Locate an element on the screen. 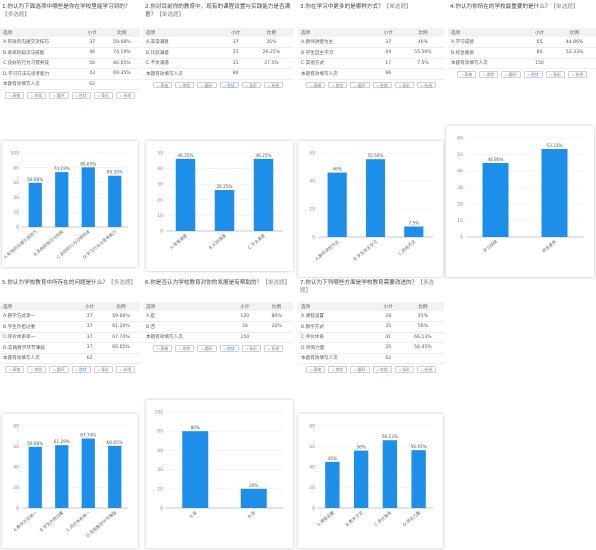 The height and width of the screenshot is (550, 596). q1-toolbar: ▫表格 ▫饼状 ▫圆环 ▫柱状 ▫条形 ▫折线 is located at coordinates (70, 95).